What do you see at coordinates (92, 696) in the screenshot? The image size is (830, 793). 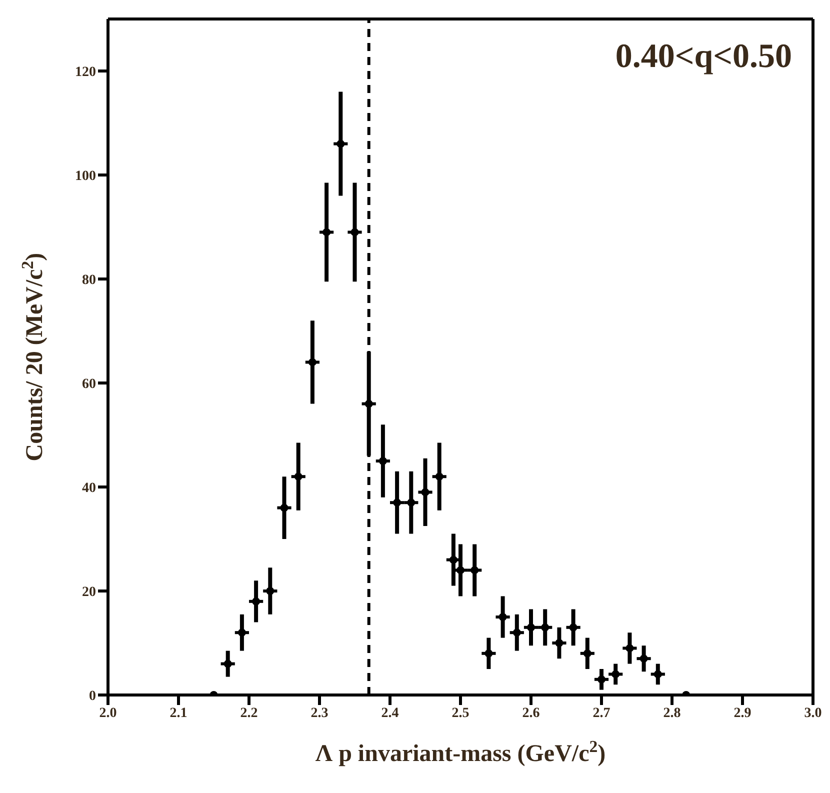 I see `y-tick-label: 0` at bounding box center [92, 696].